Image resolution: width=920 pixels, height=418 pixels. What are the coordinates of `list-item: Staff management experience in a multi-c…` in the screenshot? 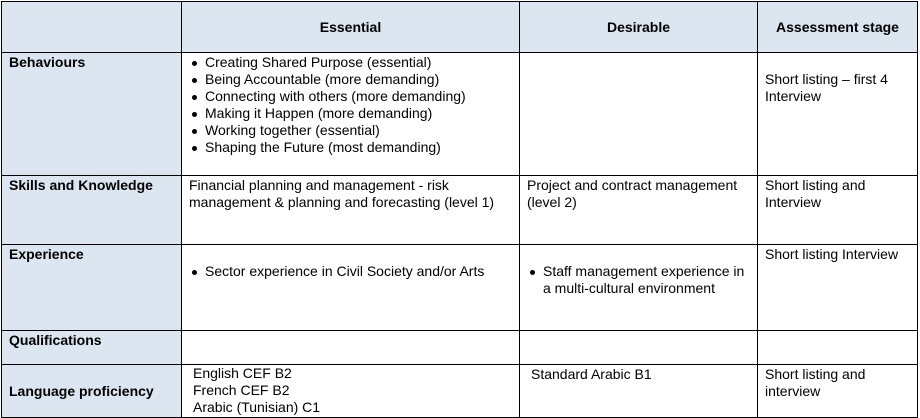 It's located at (640, 280).